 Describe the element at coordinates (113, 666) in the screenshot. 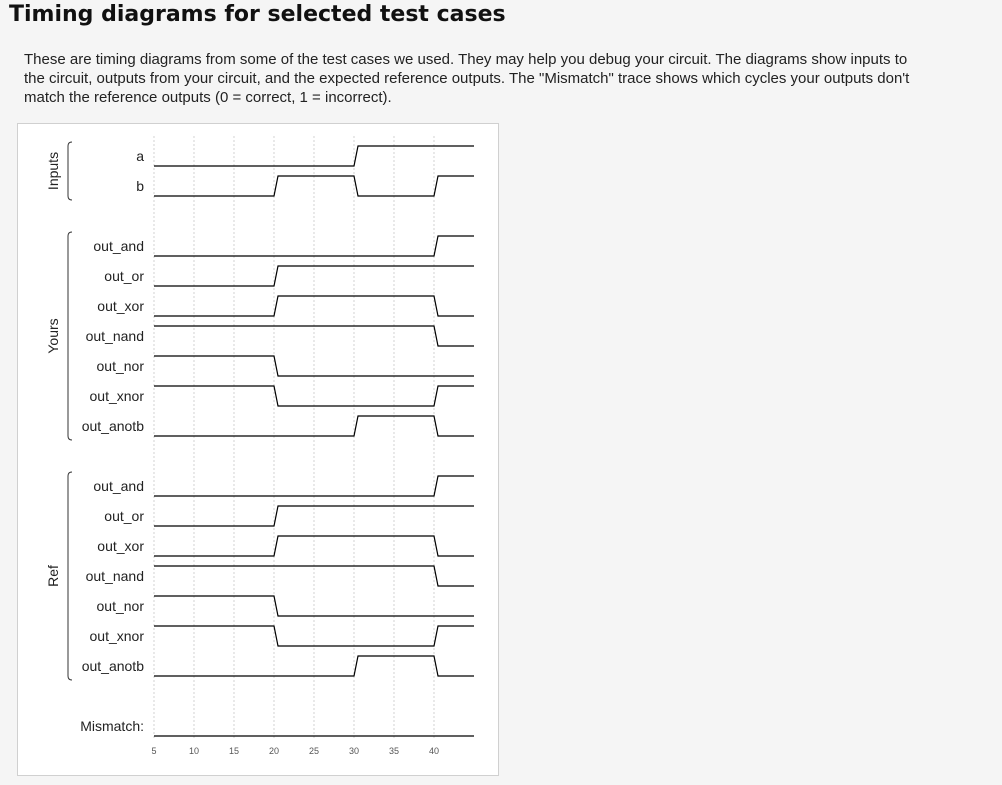

I see `signal-ref-out_anotb-label: out_anotb` at that location.